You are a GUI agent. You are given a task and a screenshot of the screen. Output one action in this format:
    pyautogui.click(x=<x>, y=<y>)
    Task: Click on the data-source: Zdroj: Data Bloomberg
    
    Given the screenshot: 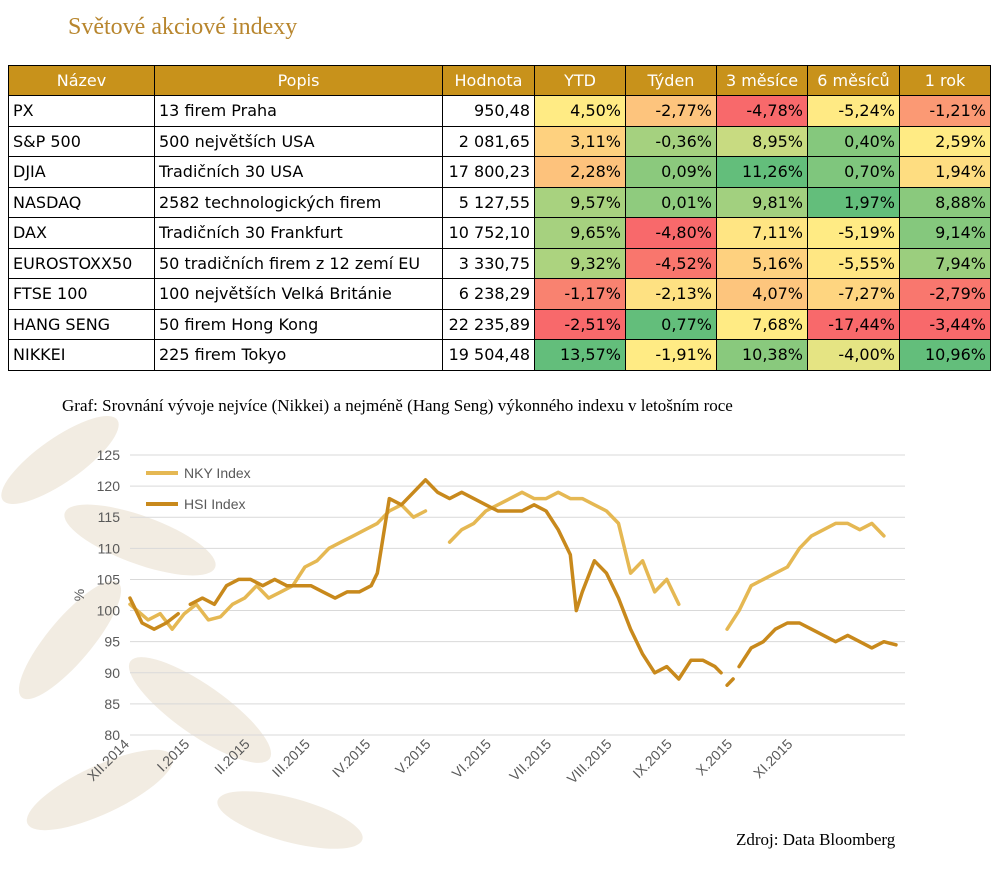 What is the action you would take?
    pyautogui.click(x=816, y=839)
    